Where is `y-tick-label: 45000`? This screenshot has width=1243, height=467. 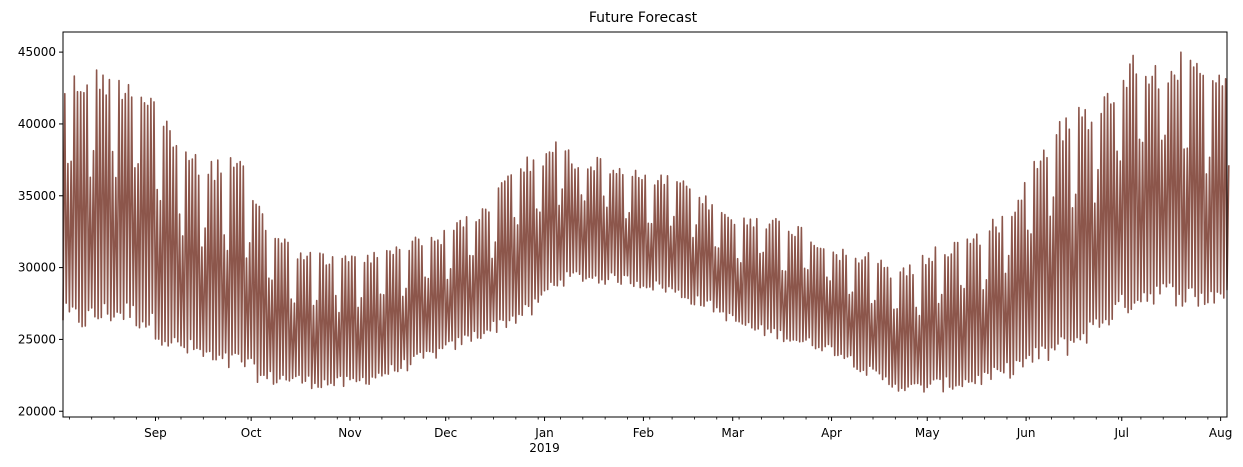
y-tick-label: 45000 is located at coordinates (37, 52).